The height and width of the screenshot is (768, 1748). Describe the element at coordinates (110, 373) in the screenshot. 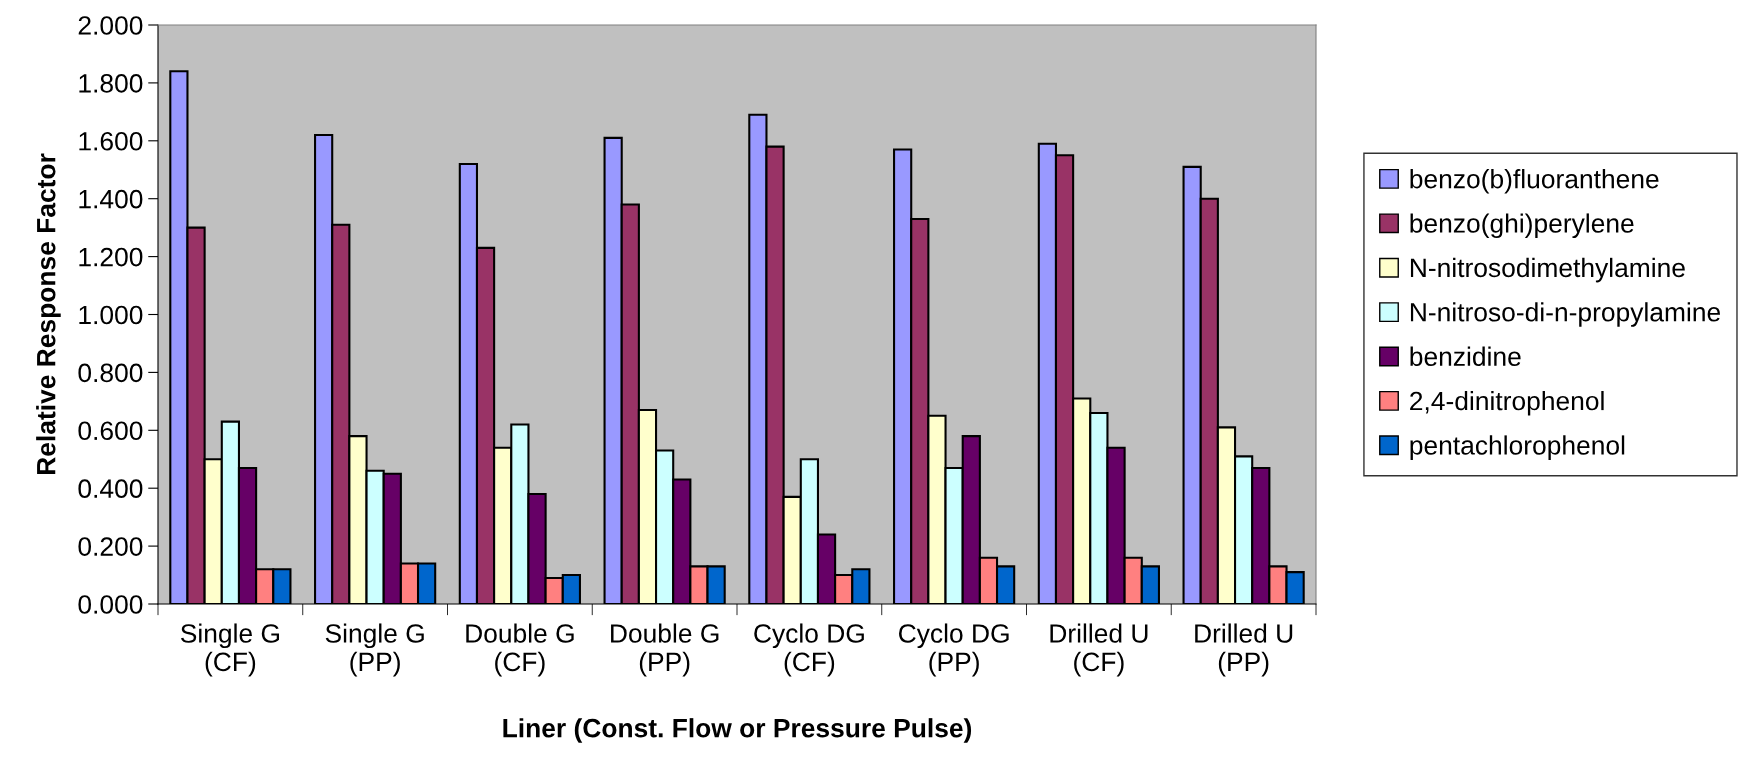

I see `y-tick-label: 0.800` at that location.